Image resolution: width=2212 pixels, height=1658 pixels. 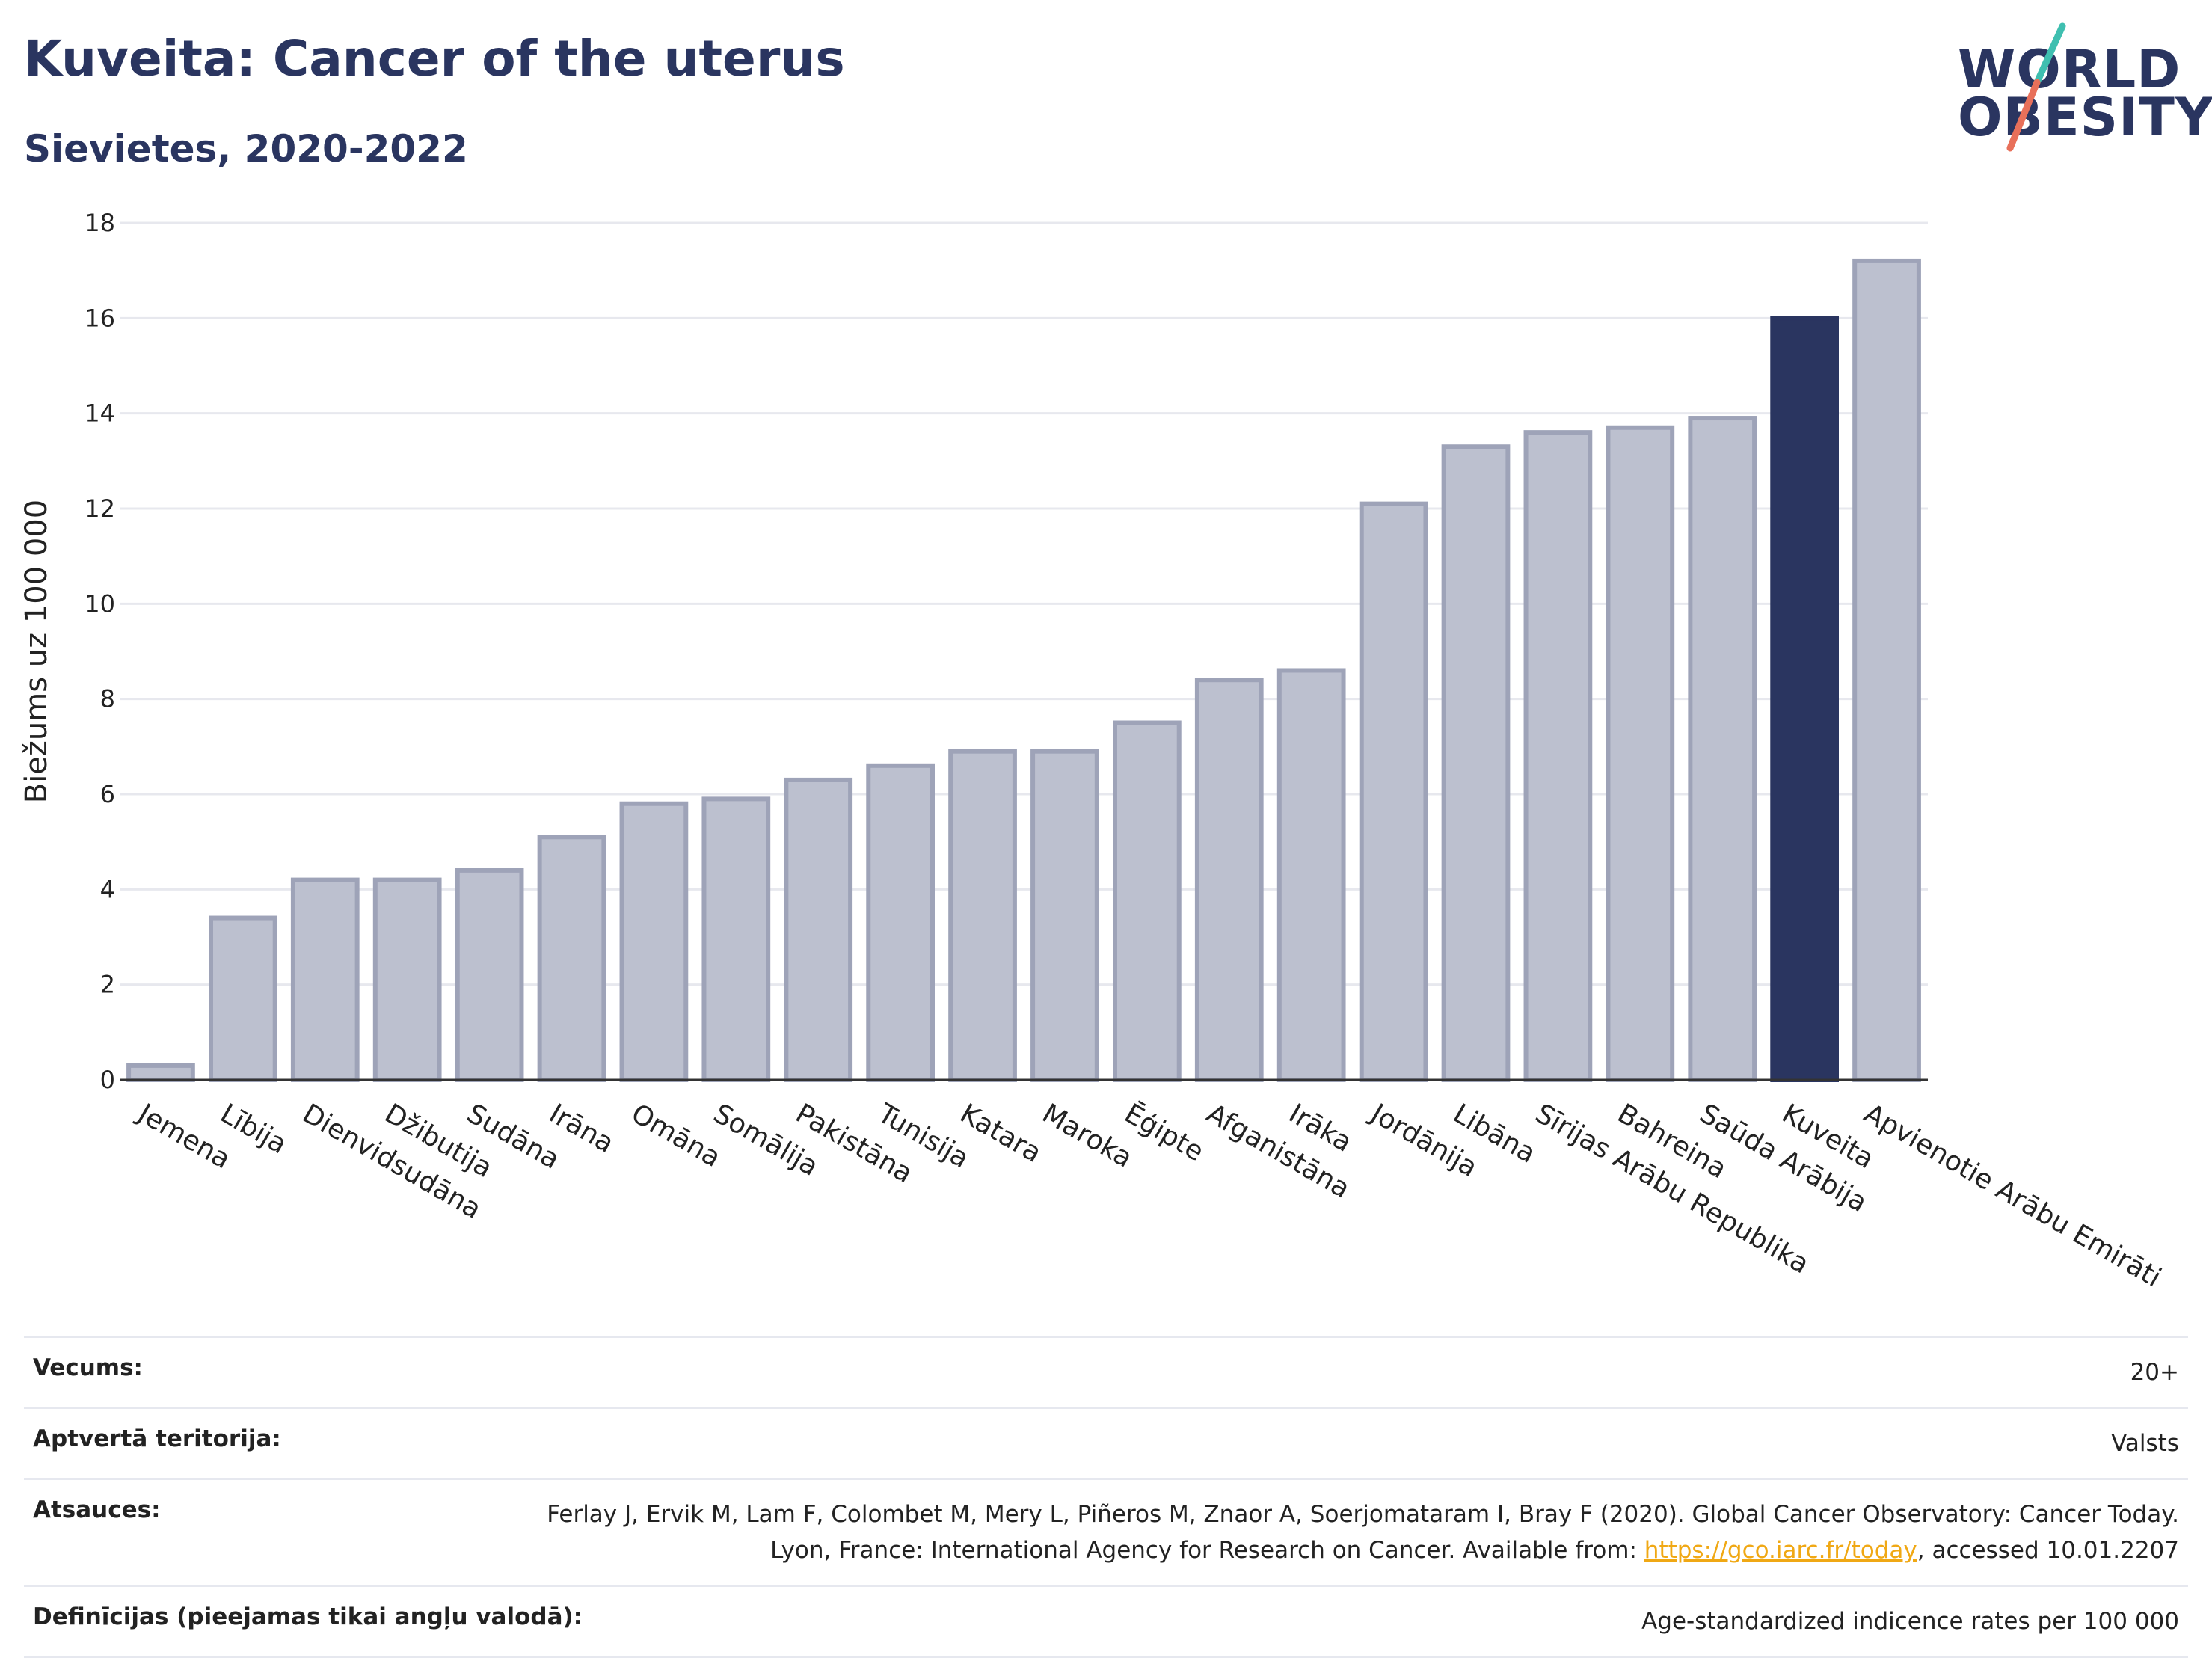 I want to click on meta-key: Vecums:, so click(x=88, y=1367).